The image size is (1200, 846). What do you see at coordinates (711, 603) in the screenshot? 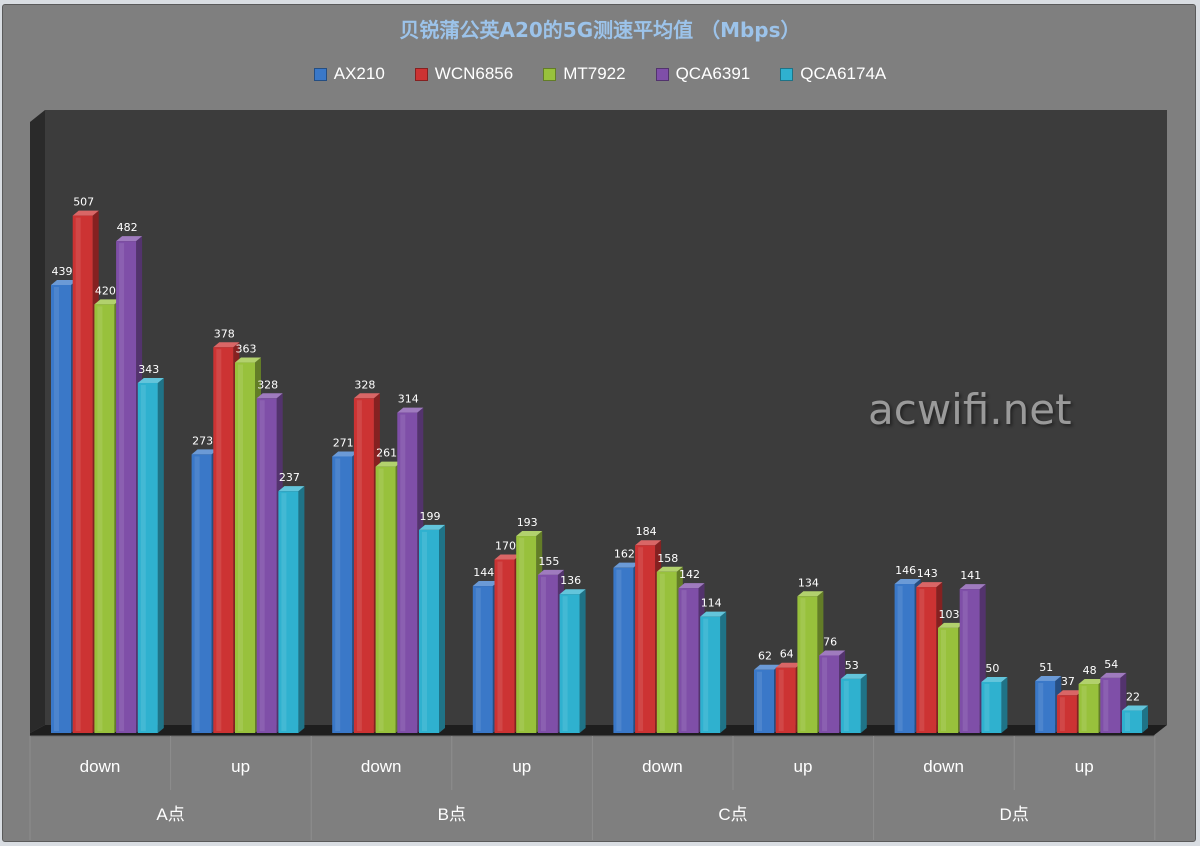
I see `data-label: 114` at bounding box center [711, 603].